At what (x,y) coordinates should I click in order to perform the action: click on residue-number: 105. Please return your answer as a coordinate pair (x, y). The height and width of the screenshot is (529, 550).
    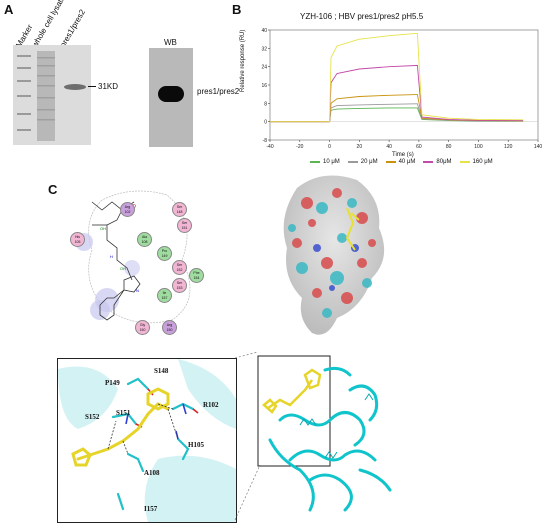
    Looking at the image, I should click on (77, 241).